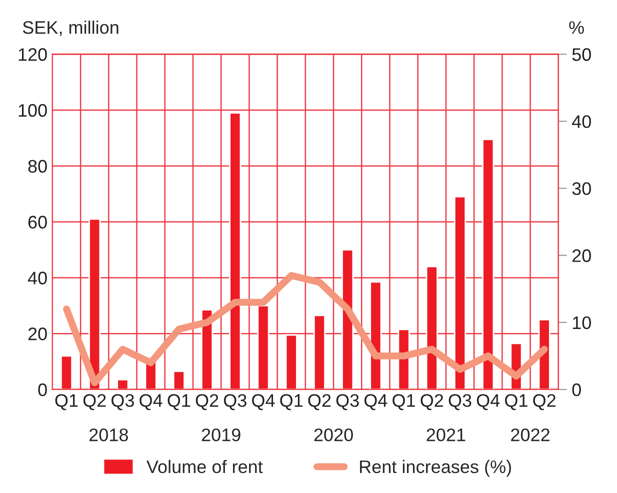 The image size is (617, 493). What do you see at coordinates (581, 323) in the screenshot?
I see `y2-tick-label: 10` at bounding box center [581, 323].